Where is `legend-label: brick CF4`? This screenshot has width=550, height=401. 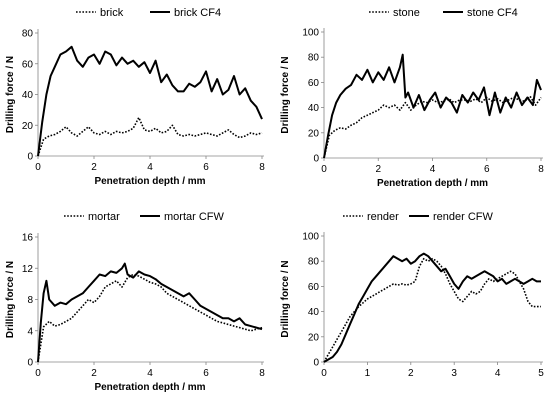
legend-label: brick CF4 is located at coordinates (197, 13).